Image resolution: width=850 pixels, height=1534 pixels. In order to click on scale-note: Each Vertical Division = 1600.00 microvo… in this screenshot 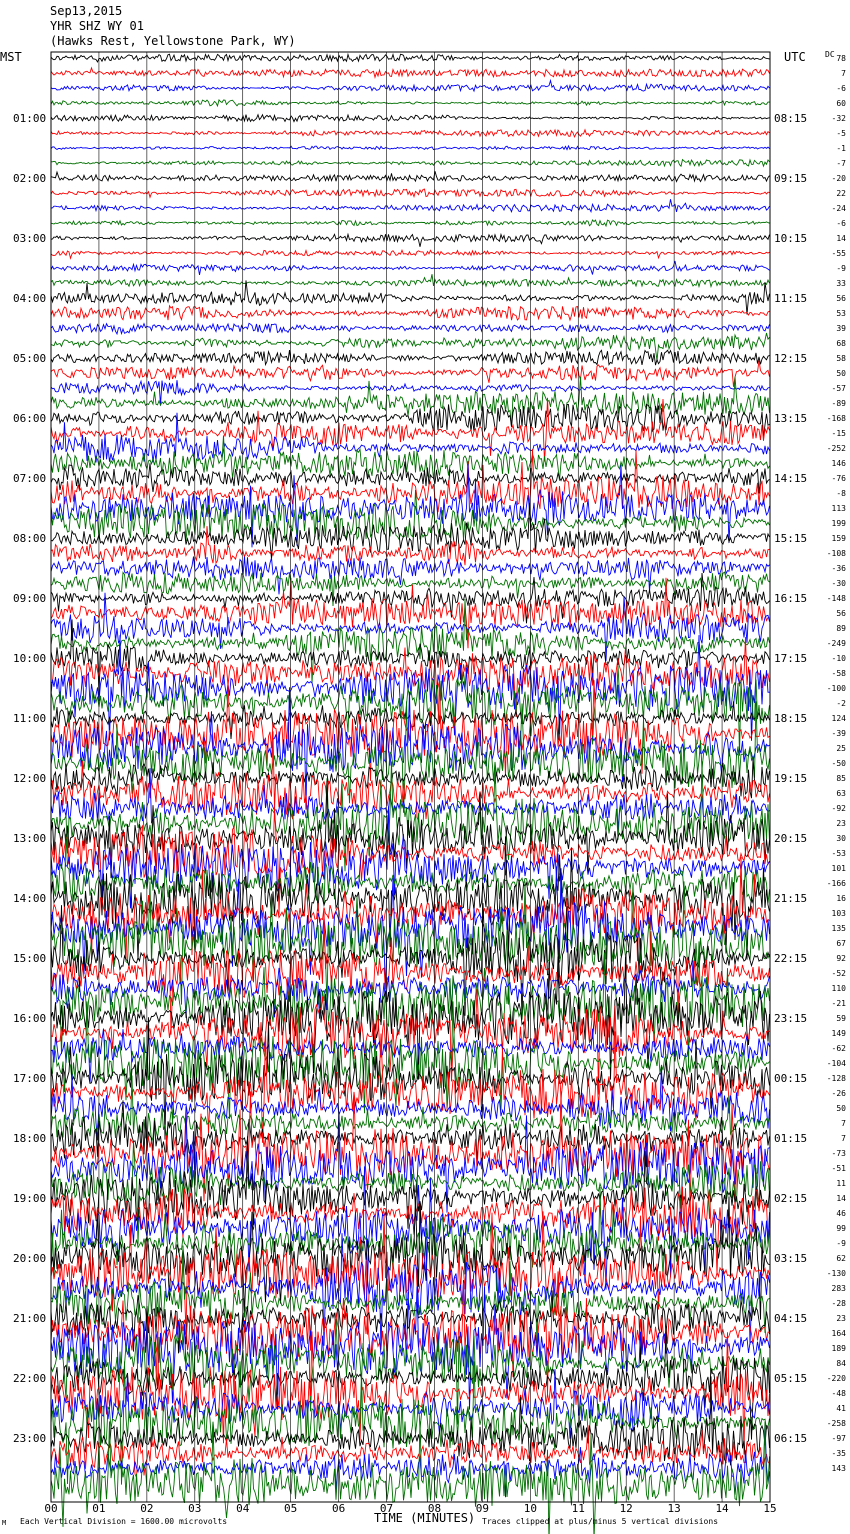, I will do `click(123, 1521)`.